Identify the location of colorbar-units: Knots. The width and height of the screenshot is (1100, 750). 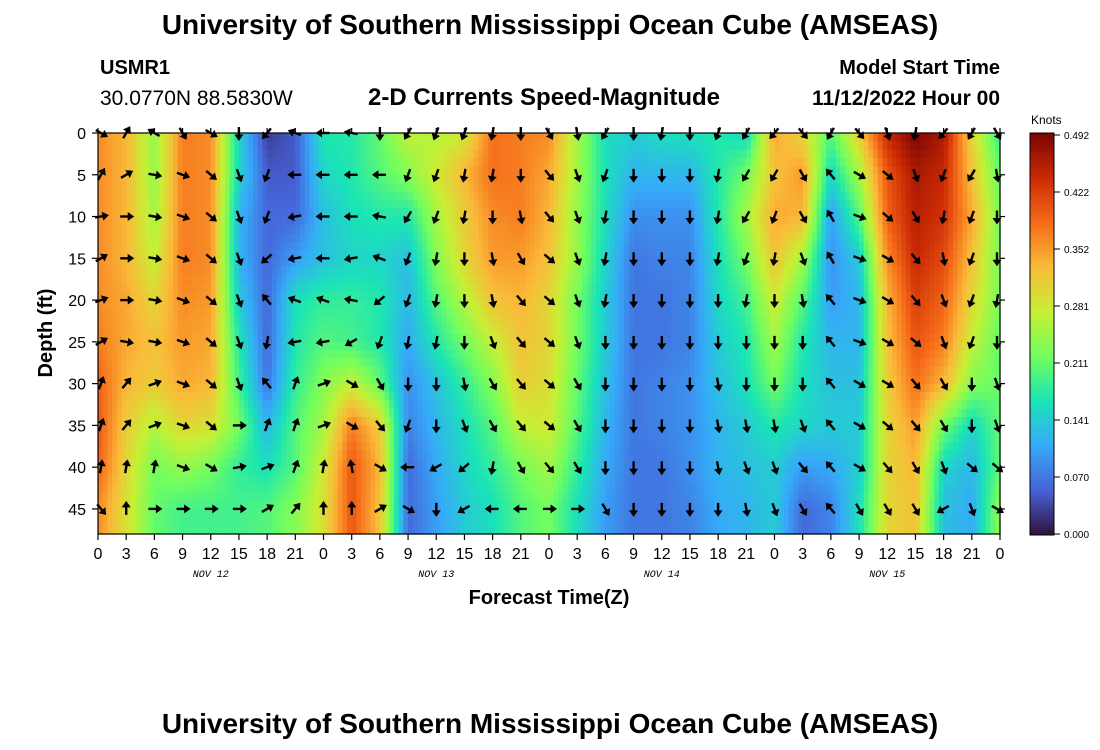
(1046, 120).